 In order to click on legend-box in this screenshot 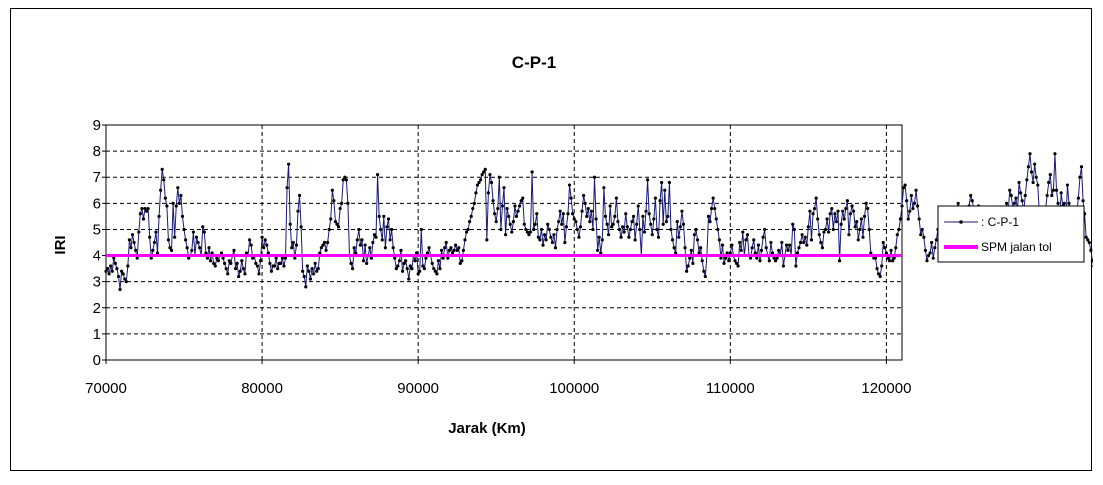, I will do `click(1011, 234)`.